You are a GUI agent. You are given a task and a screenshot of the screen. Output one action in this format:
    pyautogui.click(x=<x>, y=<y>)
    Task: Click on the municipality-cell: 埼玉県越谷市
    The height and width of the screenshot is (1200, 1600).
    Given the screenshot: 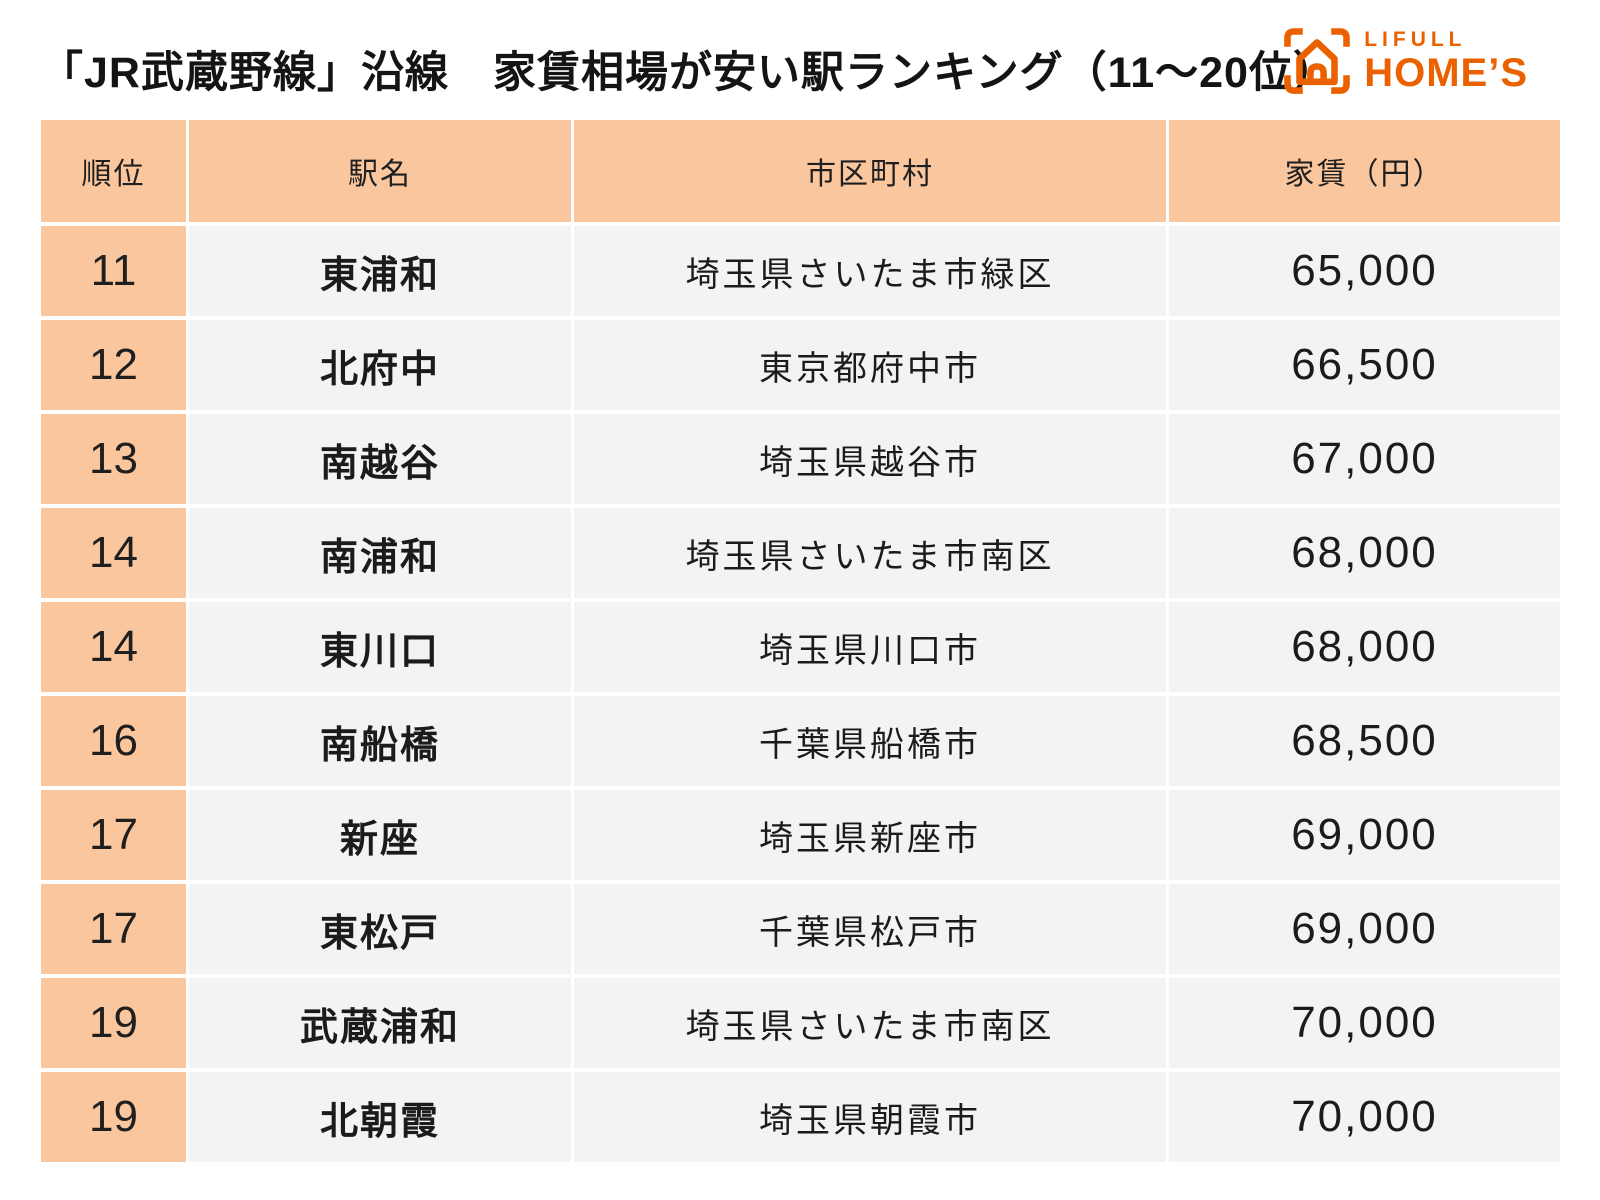 What is the action you would take?
    pyautogui.click(x=870, y=459)
    